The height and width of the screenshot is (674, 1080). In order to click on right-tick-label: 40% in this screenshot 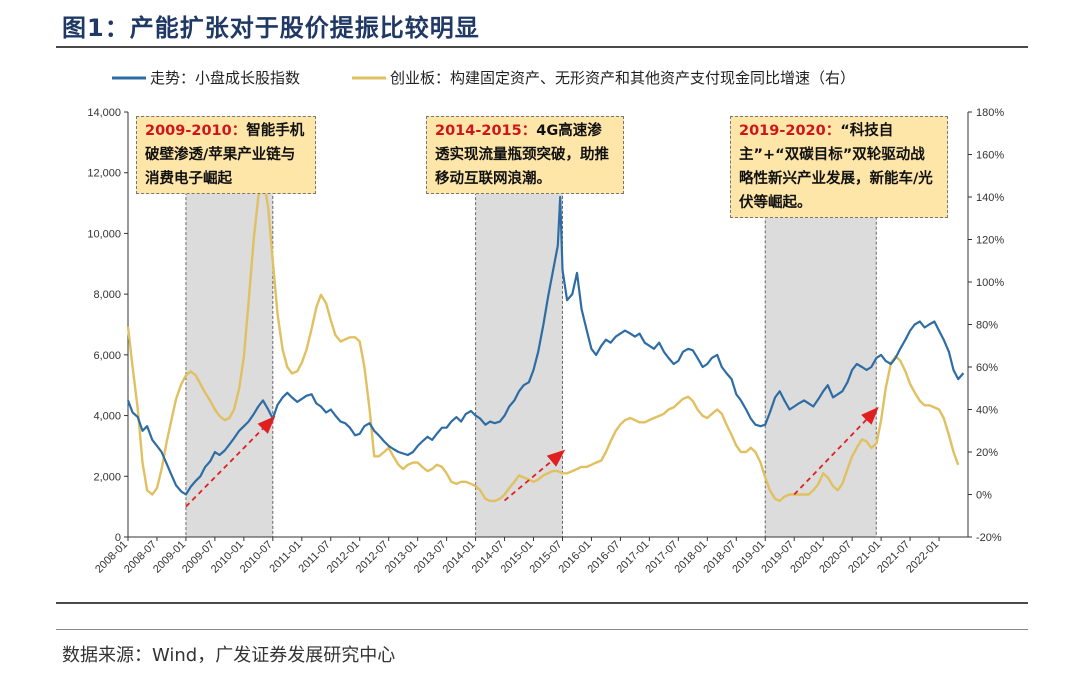, I will do `click(987, 411)`.